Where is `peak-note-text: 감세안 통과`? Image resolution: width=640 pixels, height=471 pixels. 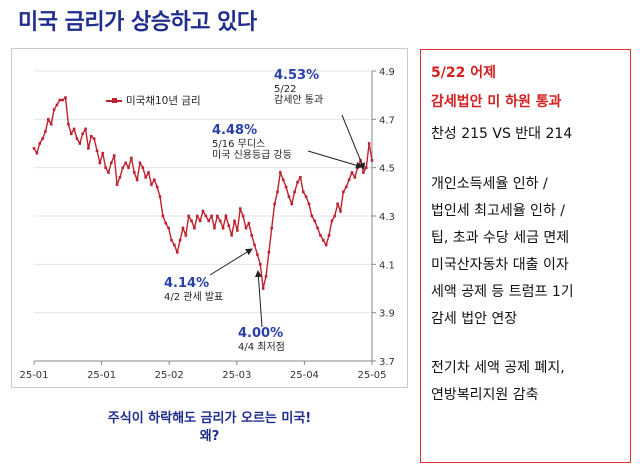
peak-note-text: 감세안 통과 is located at coordinates (299, 101).